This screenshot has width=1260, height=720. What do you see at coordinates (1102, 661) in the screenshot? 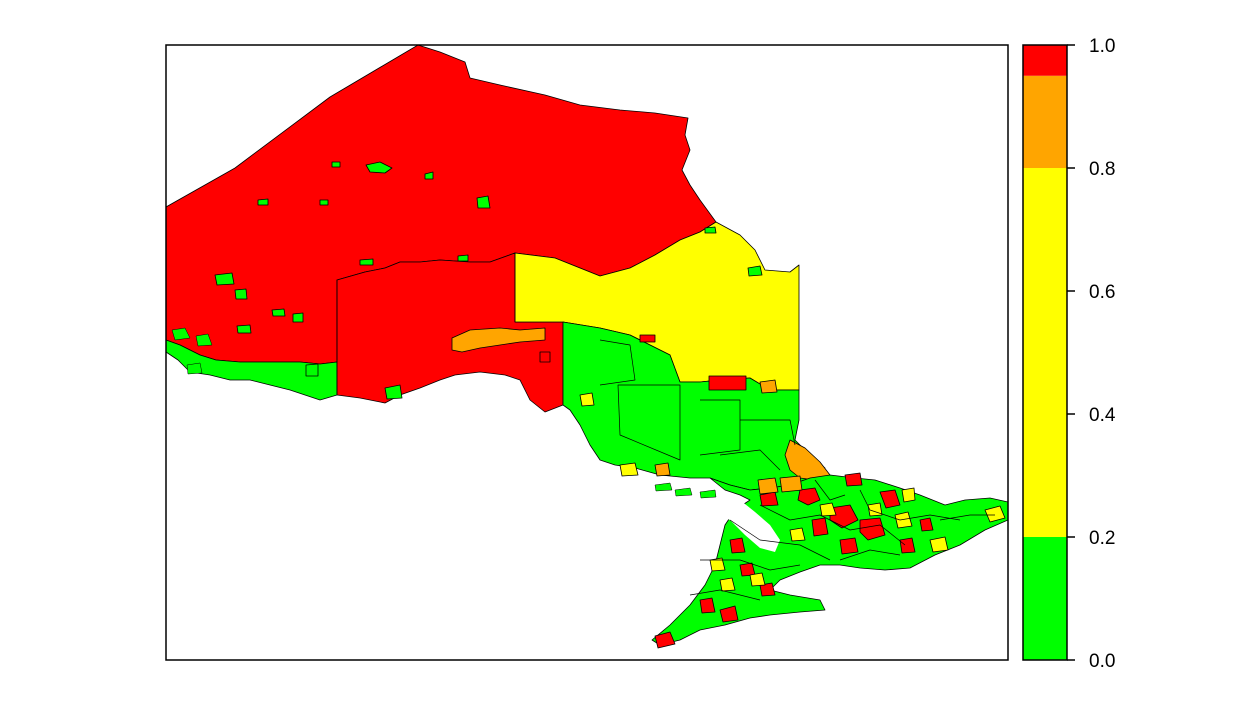
I see `legend-tick-label: 0.0` at bounding box center [1102, 661].